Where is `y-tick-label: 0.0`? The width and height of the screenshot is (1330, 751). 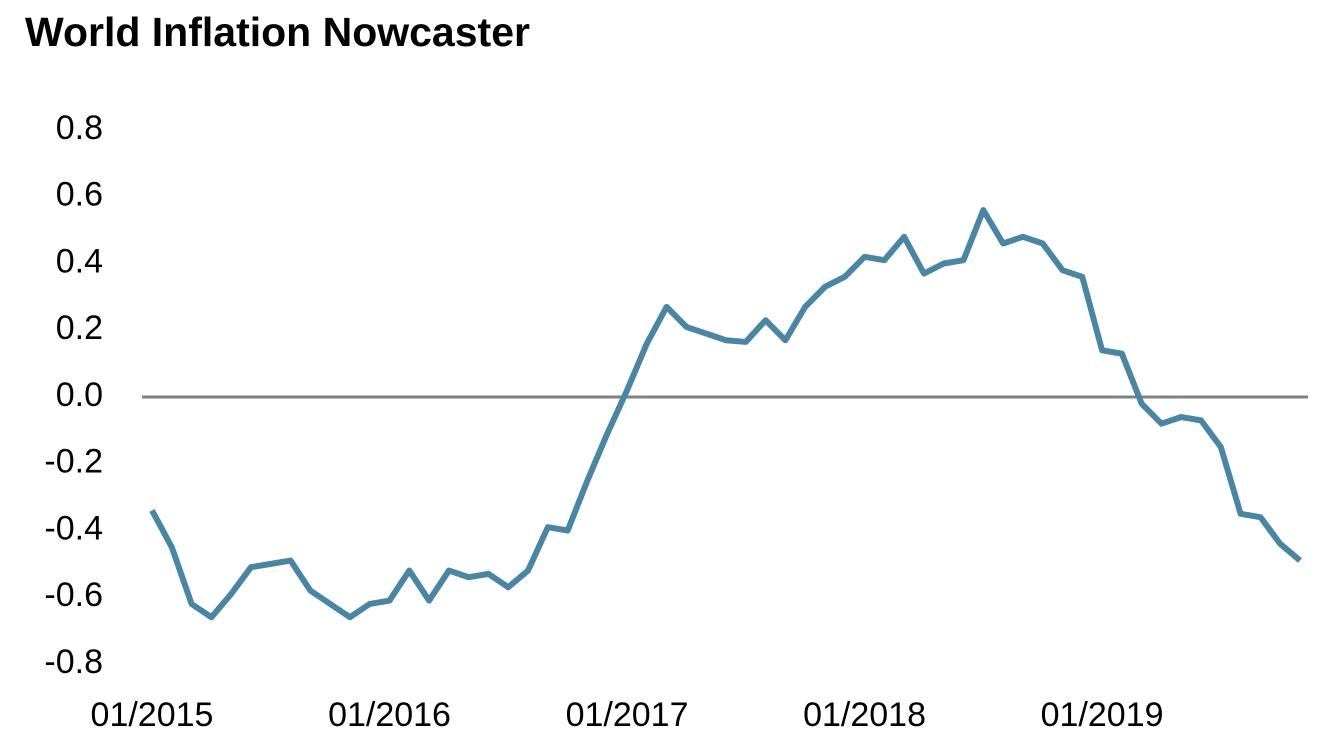 y-tick-label: 0.0 is located at coordinates (79, 395).